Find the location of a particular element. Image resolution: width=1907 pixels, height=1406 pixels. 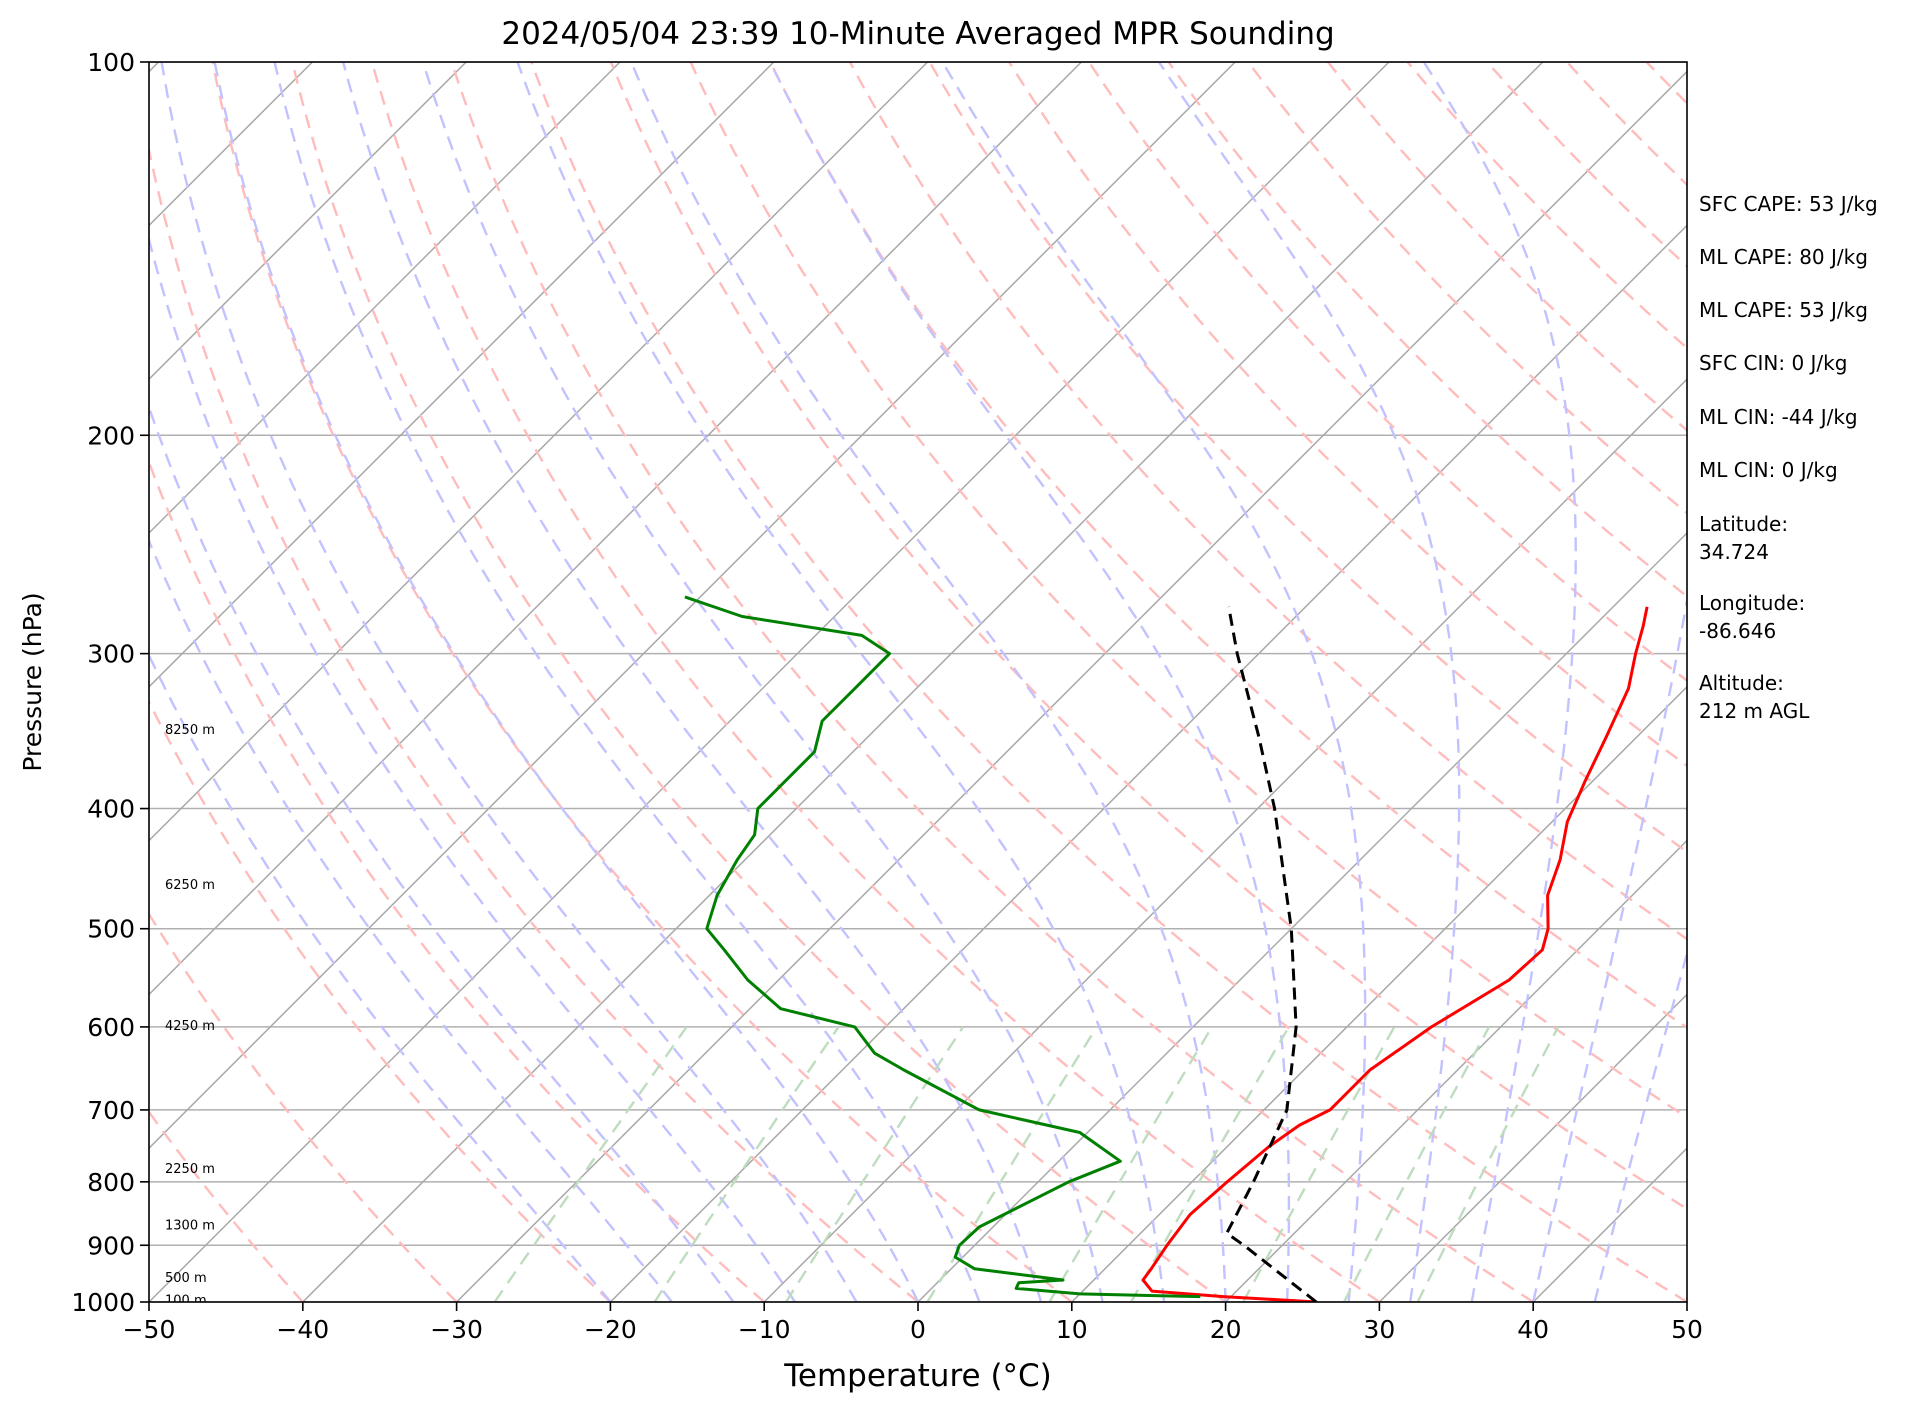

y-tick-label: 1000 is located at coordinates (103, 1302).